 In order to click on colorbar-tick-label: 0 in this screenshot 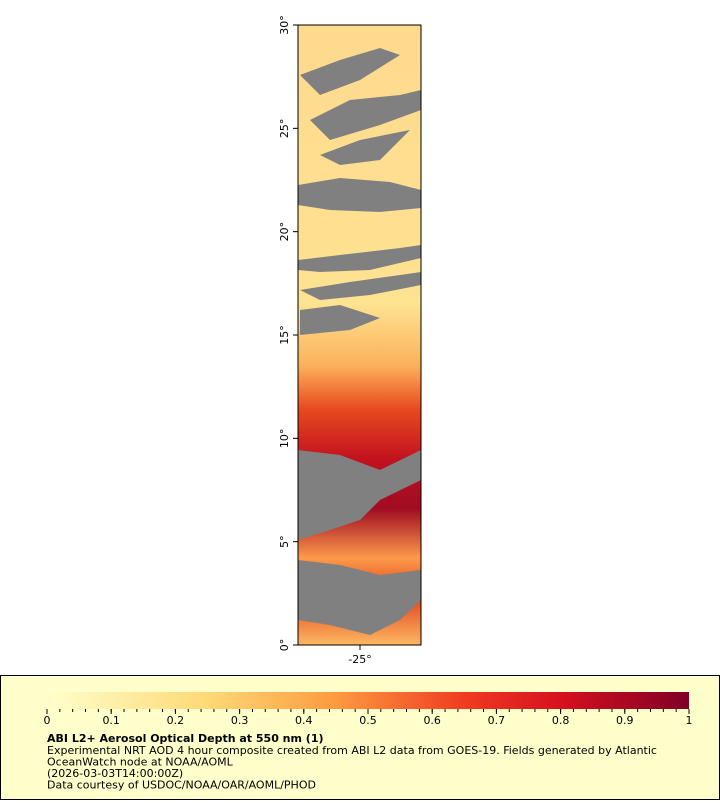, I will do `click(47, 720)`.